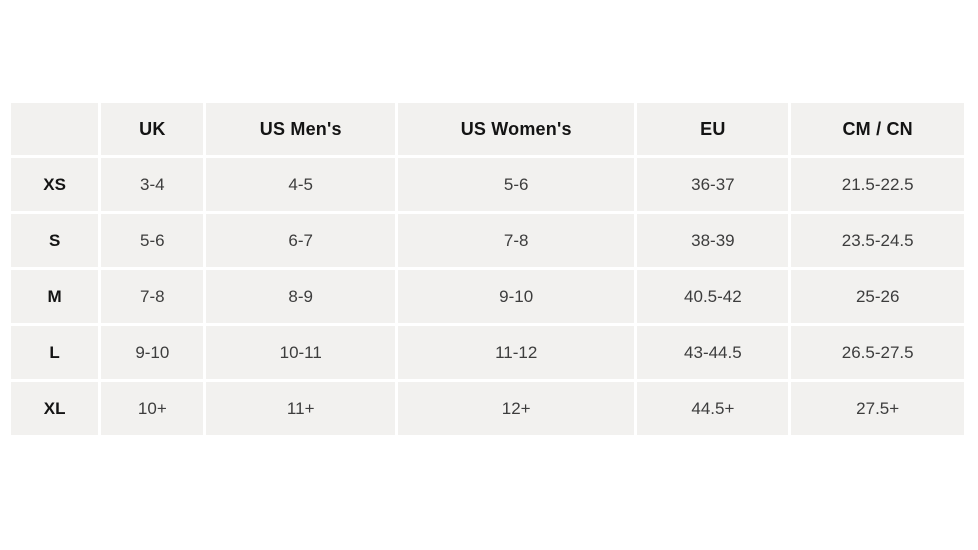  What do you see at coordinates (152, 352) in the screenshot?
I see `cell-l-uk: 9-10` at bounding box center [152, 352].